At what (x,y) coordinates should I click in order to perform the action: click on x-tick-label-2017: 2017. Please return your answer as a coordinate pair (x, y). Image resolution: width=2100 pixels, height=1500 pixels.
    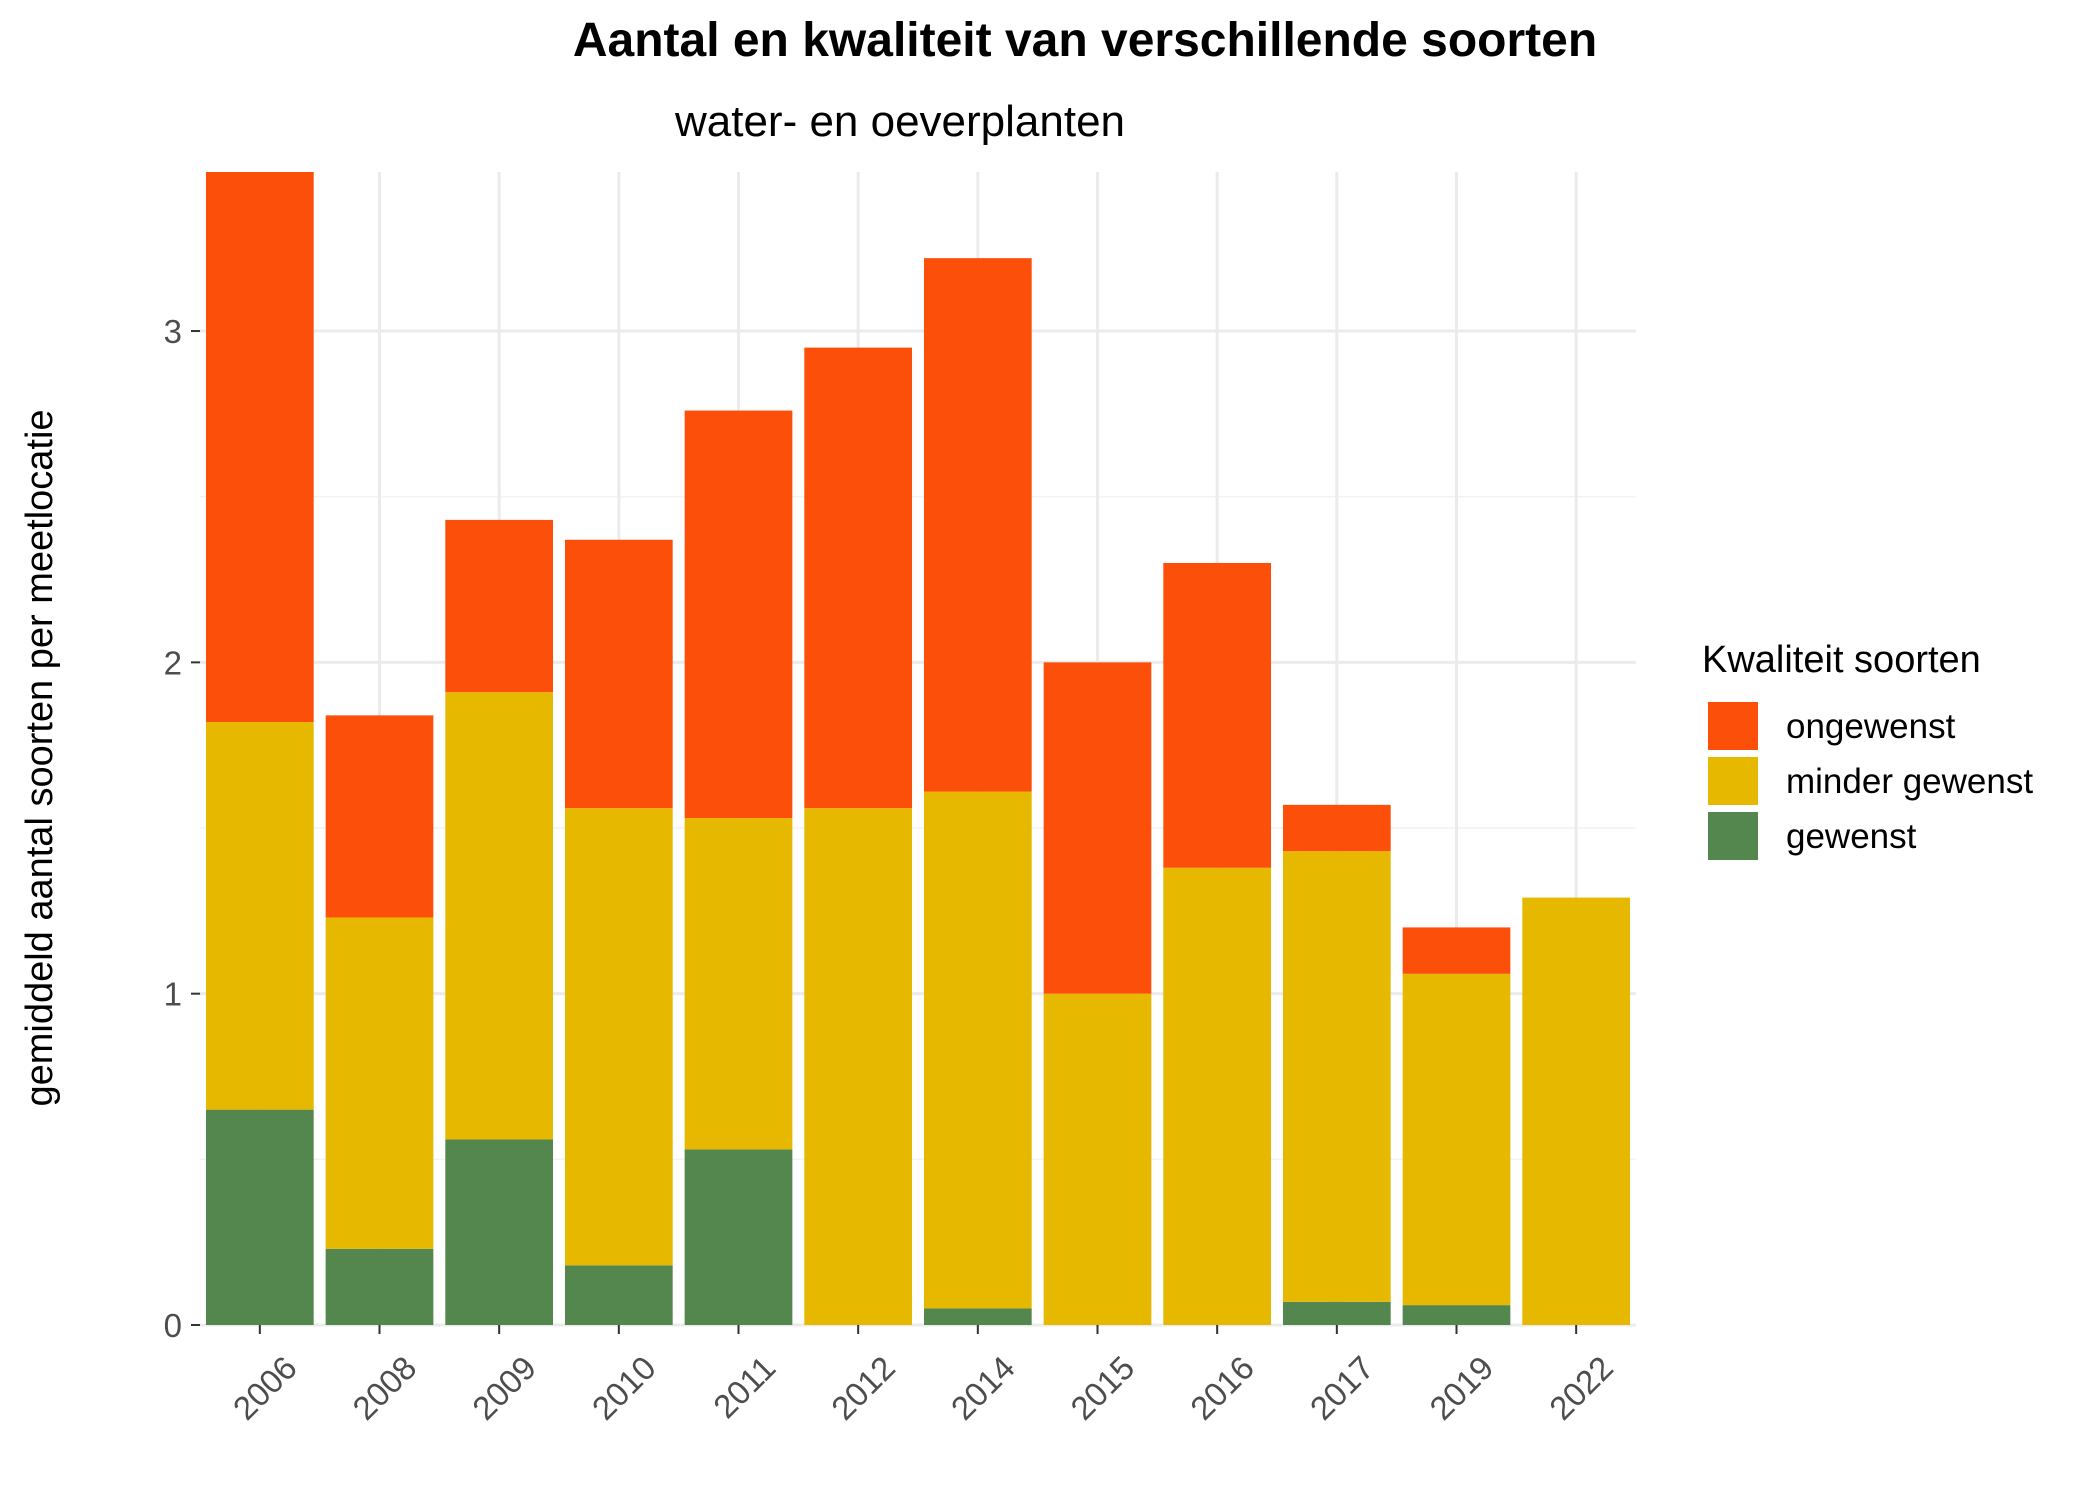
    Looking at the image, I should click on (1342, 1388).